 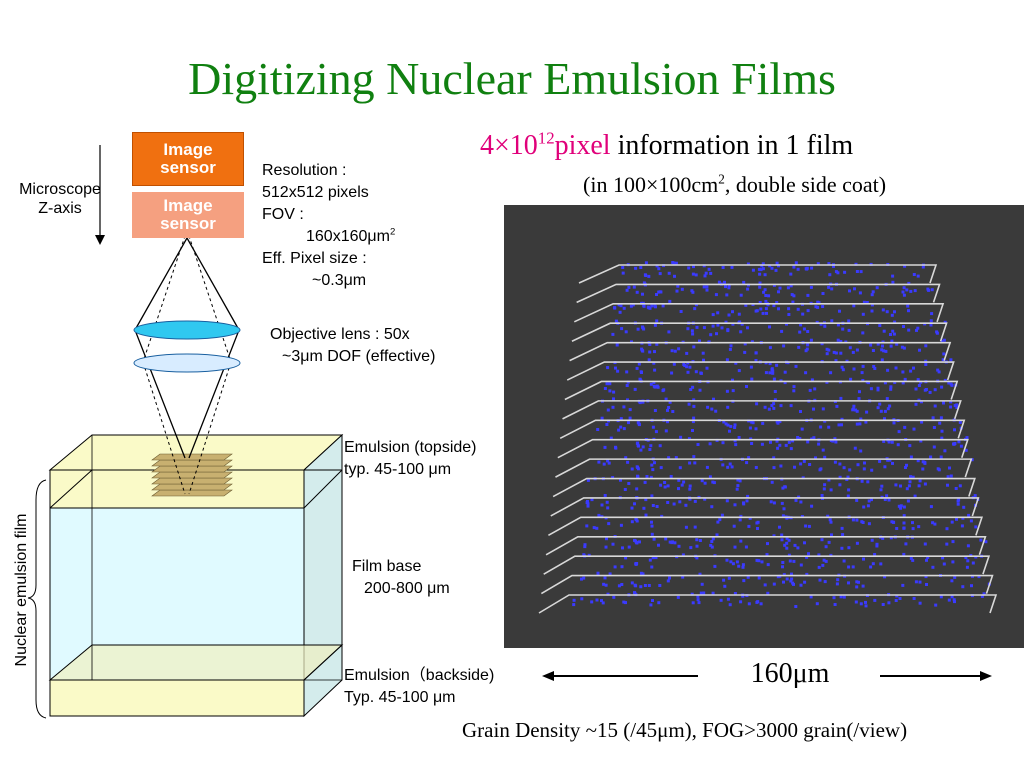 I want to click on fov-value: 160x160μm2, so click(x=351, y=235).